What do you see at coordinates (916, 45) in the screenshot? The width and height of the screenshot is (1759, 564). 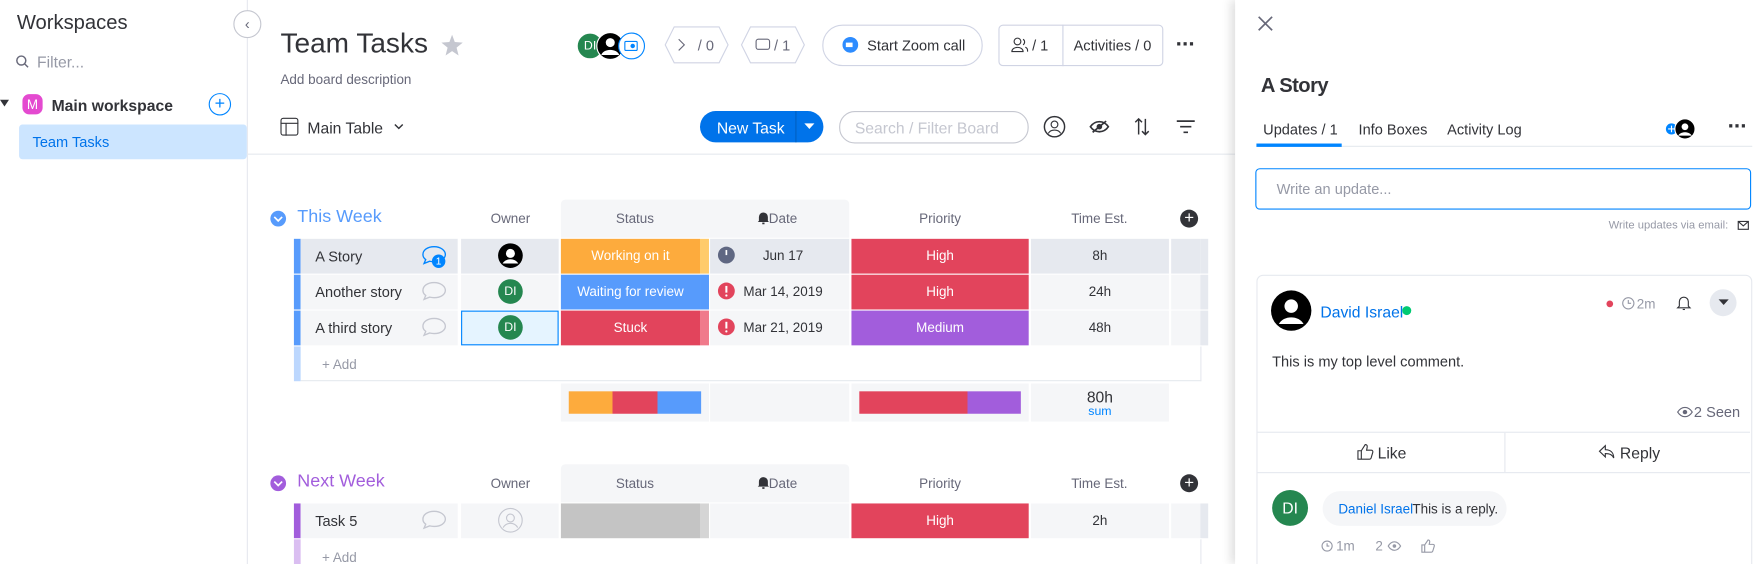 I see `zoom-label: Start Zoom call` at bounding box center [916, 45].